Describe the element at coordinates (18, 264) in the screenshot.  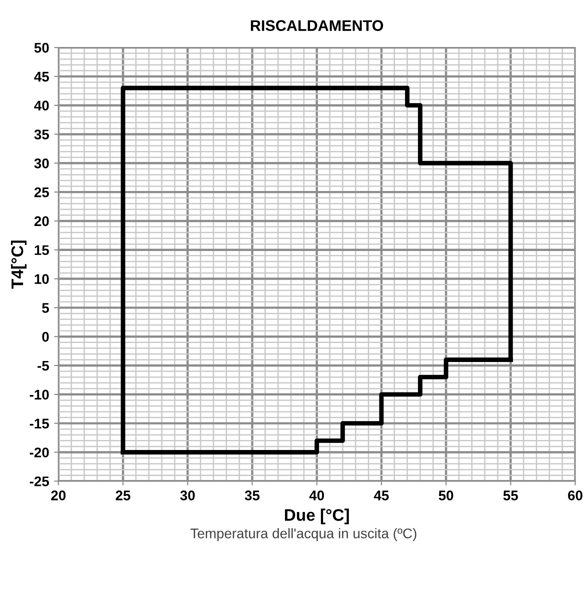
I see `y-axis-title: T4[°C]` at that location.